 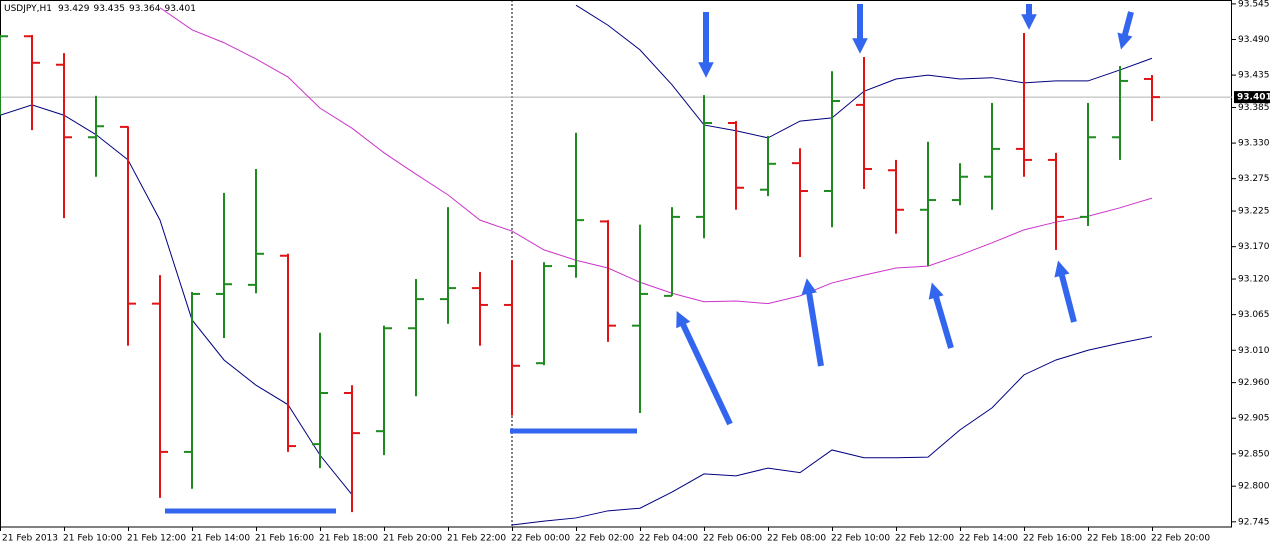 What do you see at coordinates (732, 539) in the screenshot?
I see `x-tick-label: 22 Feb 06:00` at bounding box center [732, 539].